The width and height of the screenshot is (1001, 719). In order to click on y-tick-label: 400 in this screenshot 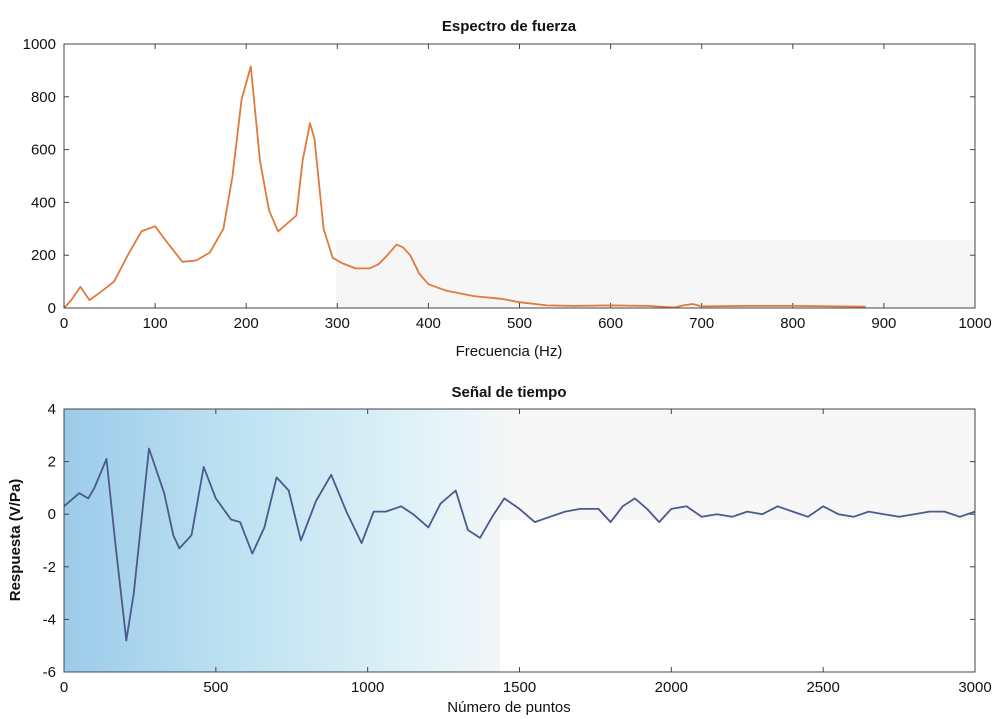, I will do `click(43, 202)`.